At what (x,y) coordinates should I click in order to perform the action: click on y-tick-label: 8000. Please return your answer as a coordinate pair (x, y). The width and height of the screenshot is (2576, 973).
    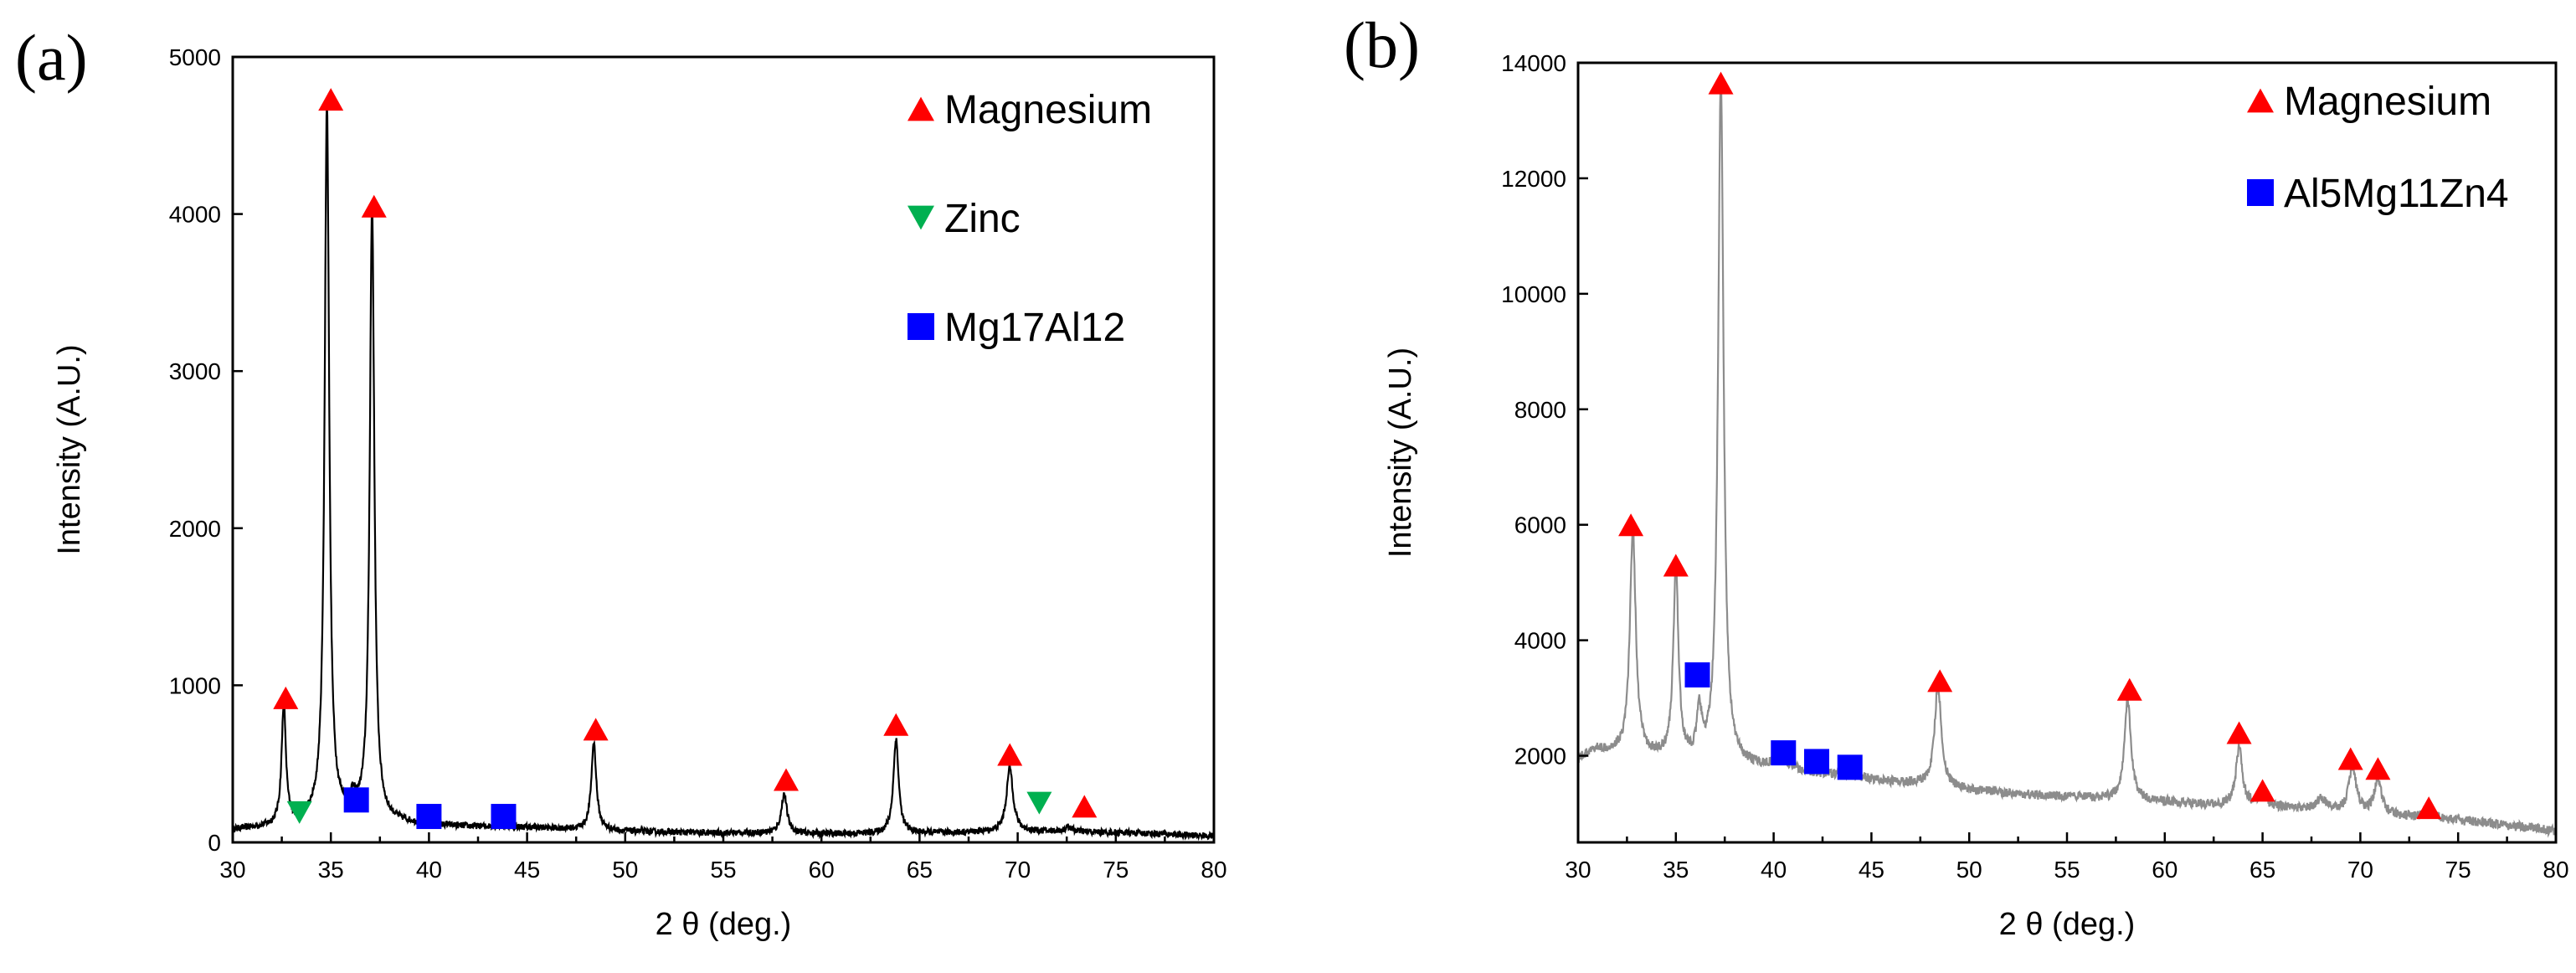
    Looking at the image, I should click on (1540, 410).